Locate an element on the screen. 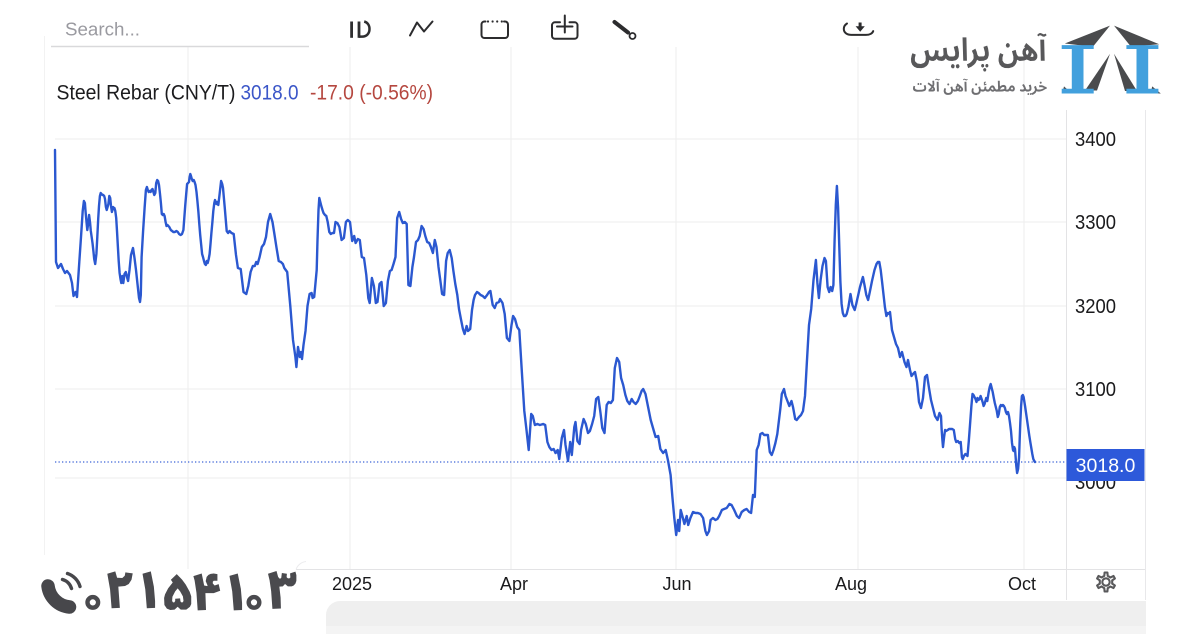 This screenshot has height=641, width=1200. svg-text: 3300 is located at coordinates (1095, 223).